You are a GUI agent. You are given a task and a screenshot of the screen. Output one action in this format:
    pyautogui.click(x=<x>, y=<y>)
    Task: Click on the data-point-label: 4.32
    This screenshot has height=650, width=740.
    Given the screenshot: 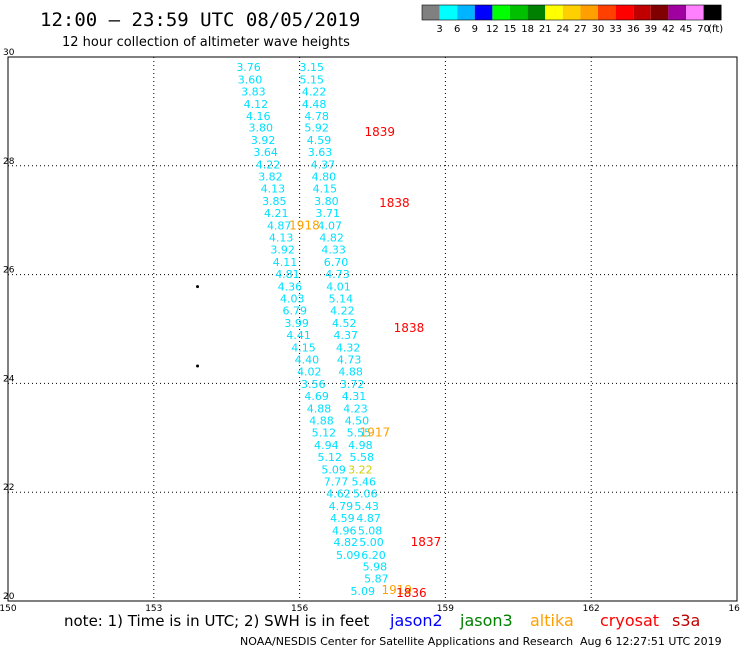 What is the action you would take?
    pyautogui.click(x=348, y=347)
    